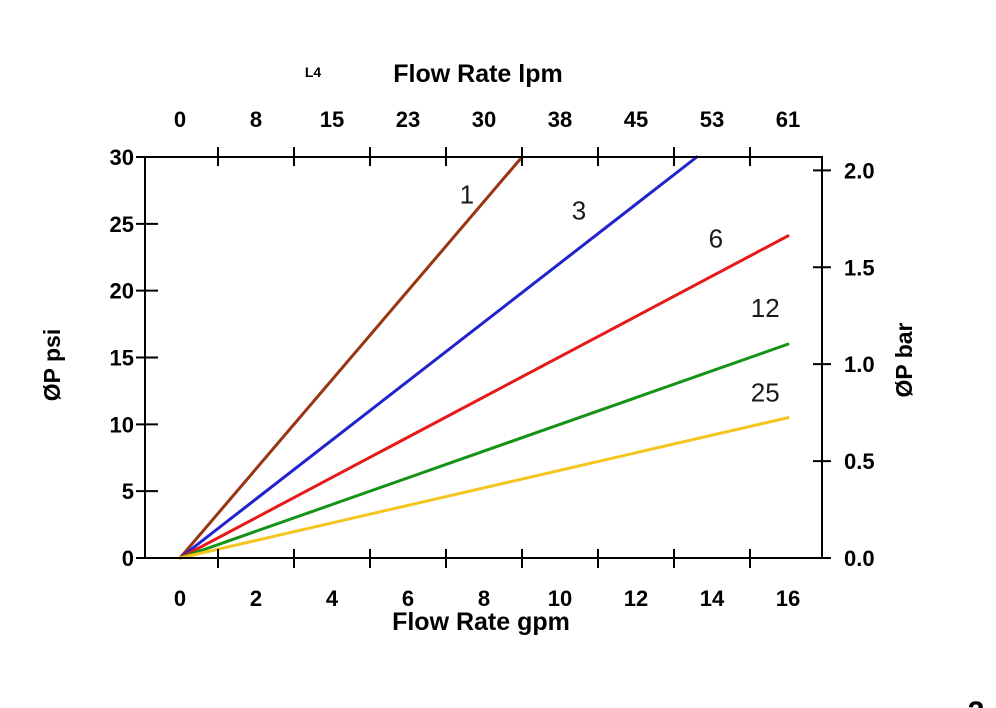 This screenshot has width=996, height=708. Describe the element at coordinates (859, 461) in the screenshot. I see `right-tick-label: 0.5` at that location.